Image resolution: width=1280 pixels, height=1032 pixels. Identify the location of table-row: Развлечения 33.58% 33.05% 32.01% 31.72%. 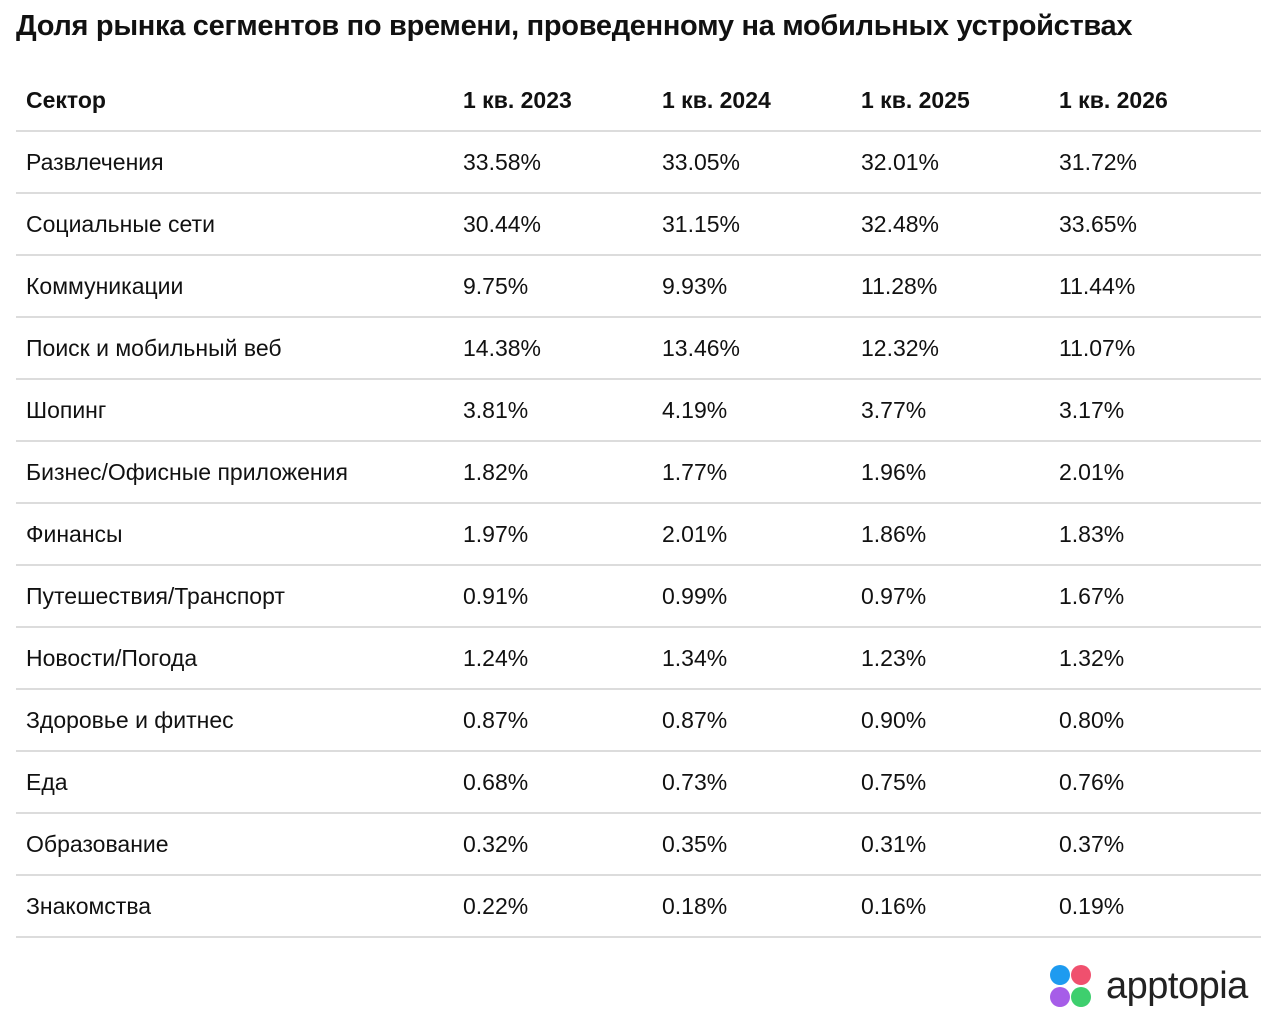
(638, 163).